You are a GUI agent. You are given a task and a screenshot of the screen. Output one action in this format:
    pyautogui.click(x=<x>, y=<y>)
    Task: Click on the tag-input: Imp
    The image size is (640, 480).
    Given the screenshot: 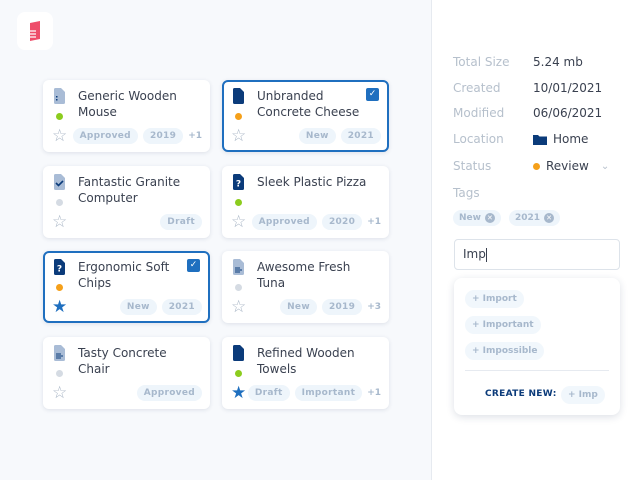 What is the action you would take?
    pyautogui.click(x=537, y=254)
    